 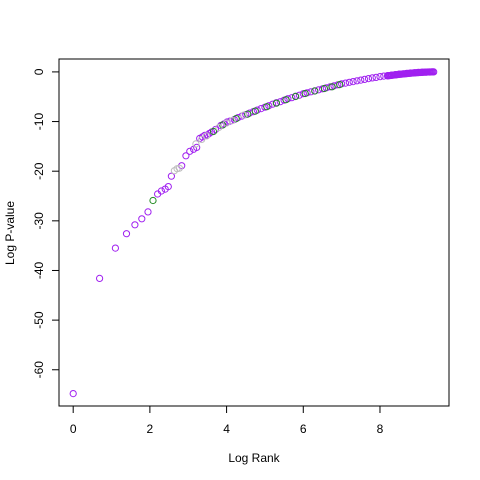 I want to click on x-tick-label: 2, so click(x=150, y=429).